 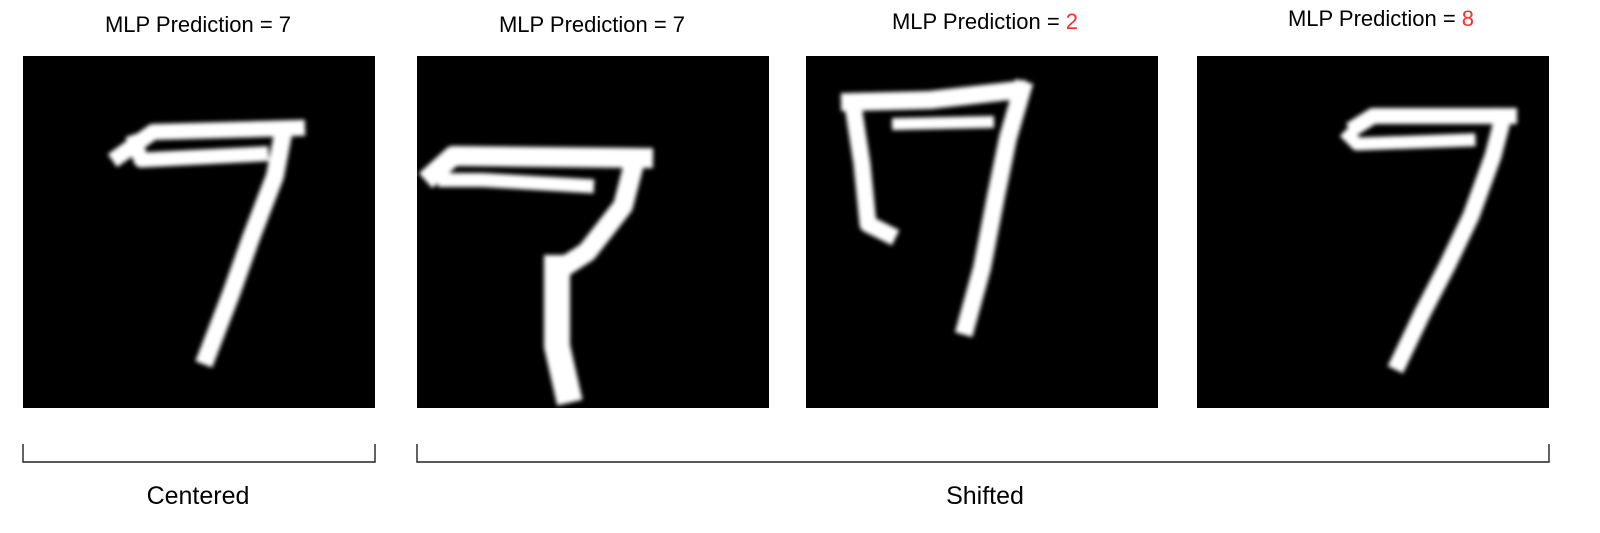 I want to click on panel-3-title: MLP Prediction = 2, so click(x=985, y=22).